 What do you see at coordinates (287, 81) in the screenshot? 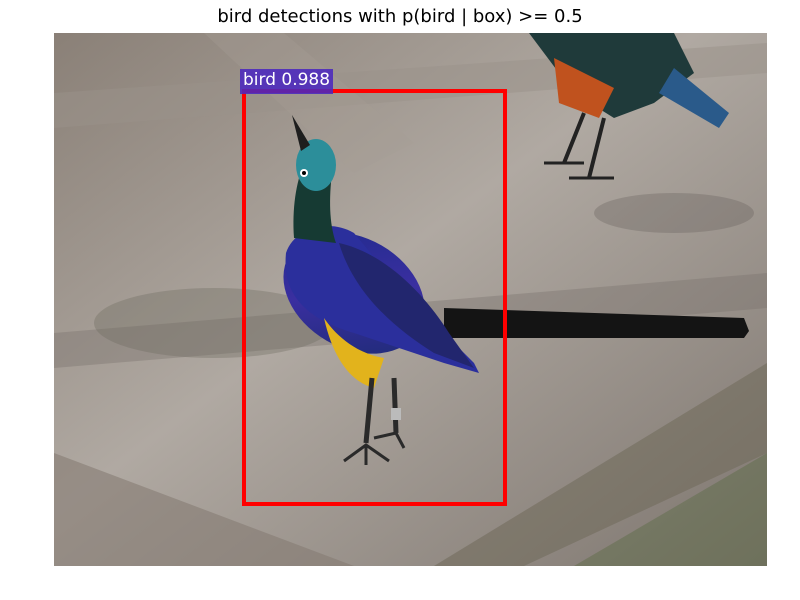
I see `detection-label: bird 0.988` at bounding box center [287, 81].